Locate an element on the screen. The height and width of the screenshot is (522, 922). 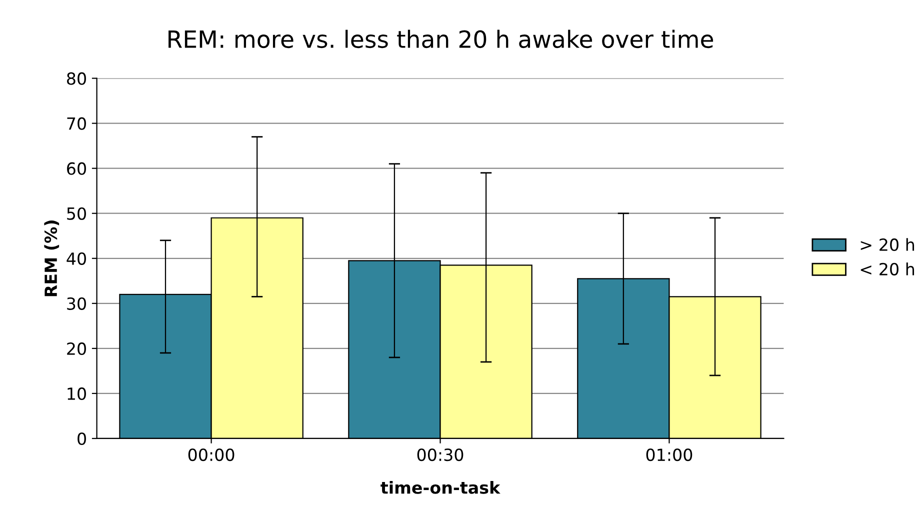
legend-label: > 20 h is located at coordinates (887, 244).